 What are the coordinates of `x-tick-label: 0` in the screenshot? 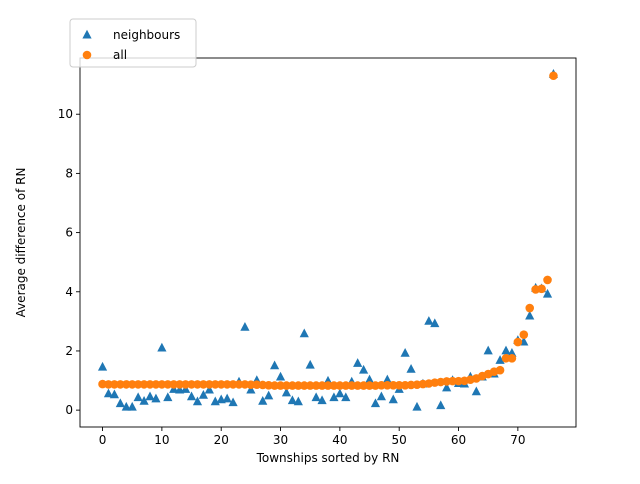 It's located at (103, 440).